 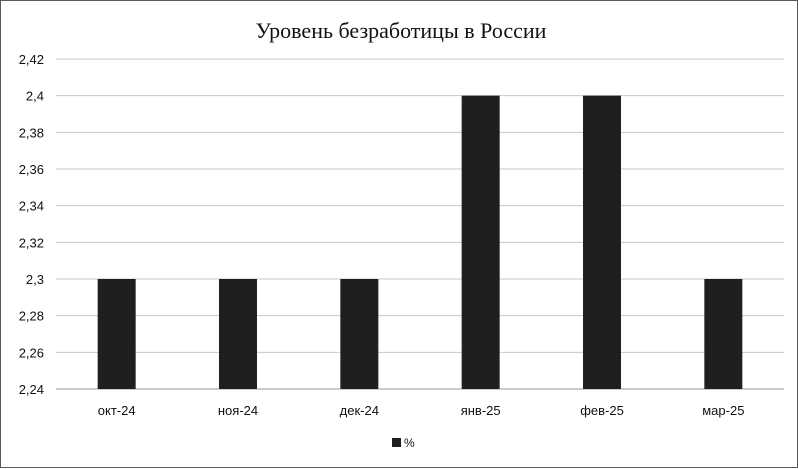 What do you see at coordinates (31, 224) in the screenshot?
I see `y-axis-ticks: 2,24 2,26 2,28 2,3 2,32 2,34 2,36 2,38 2,4 2,42` at bounding box center [31, 224].